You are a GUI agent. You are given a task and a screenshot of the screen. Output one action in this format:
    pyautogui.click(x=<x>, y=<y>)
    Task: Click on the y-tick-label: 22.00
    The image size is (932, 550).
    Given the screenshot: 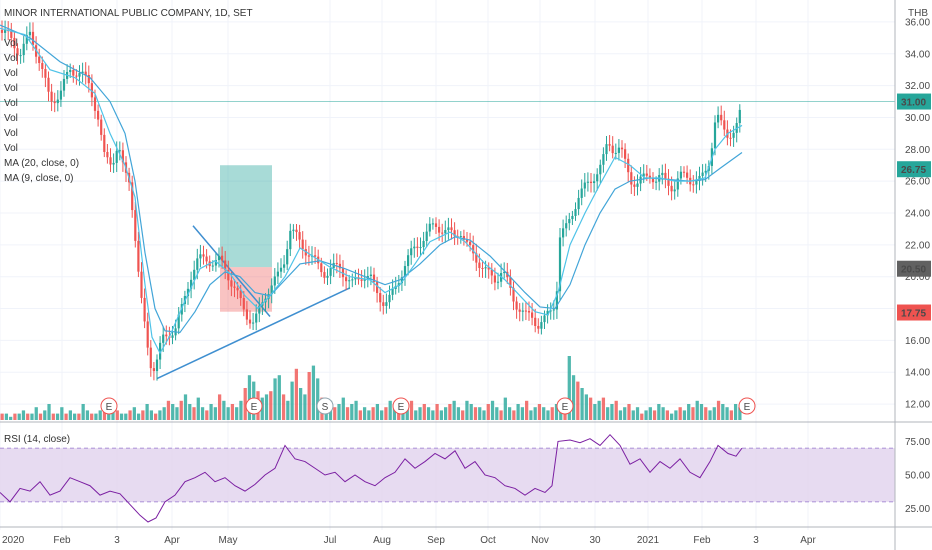 What is the action you would take?
    pyautogui.click(x=917, y=245)
    